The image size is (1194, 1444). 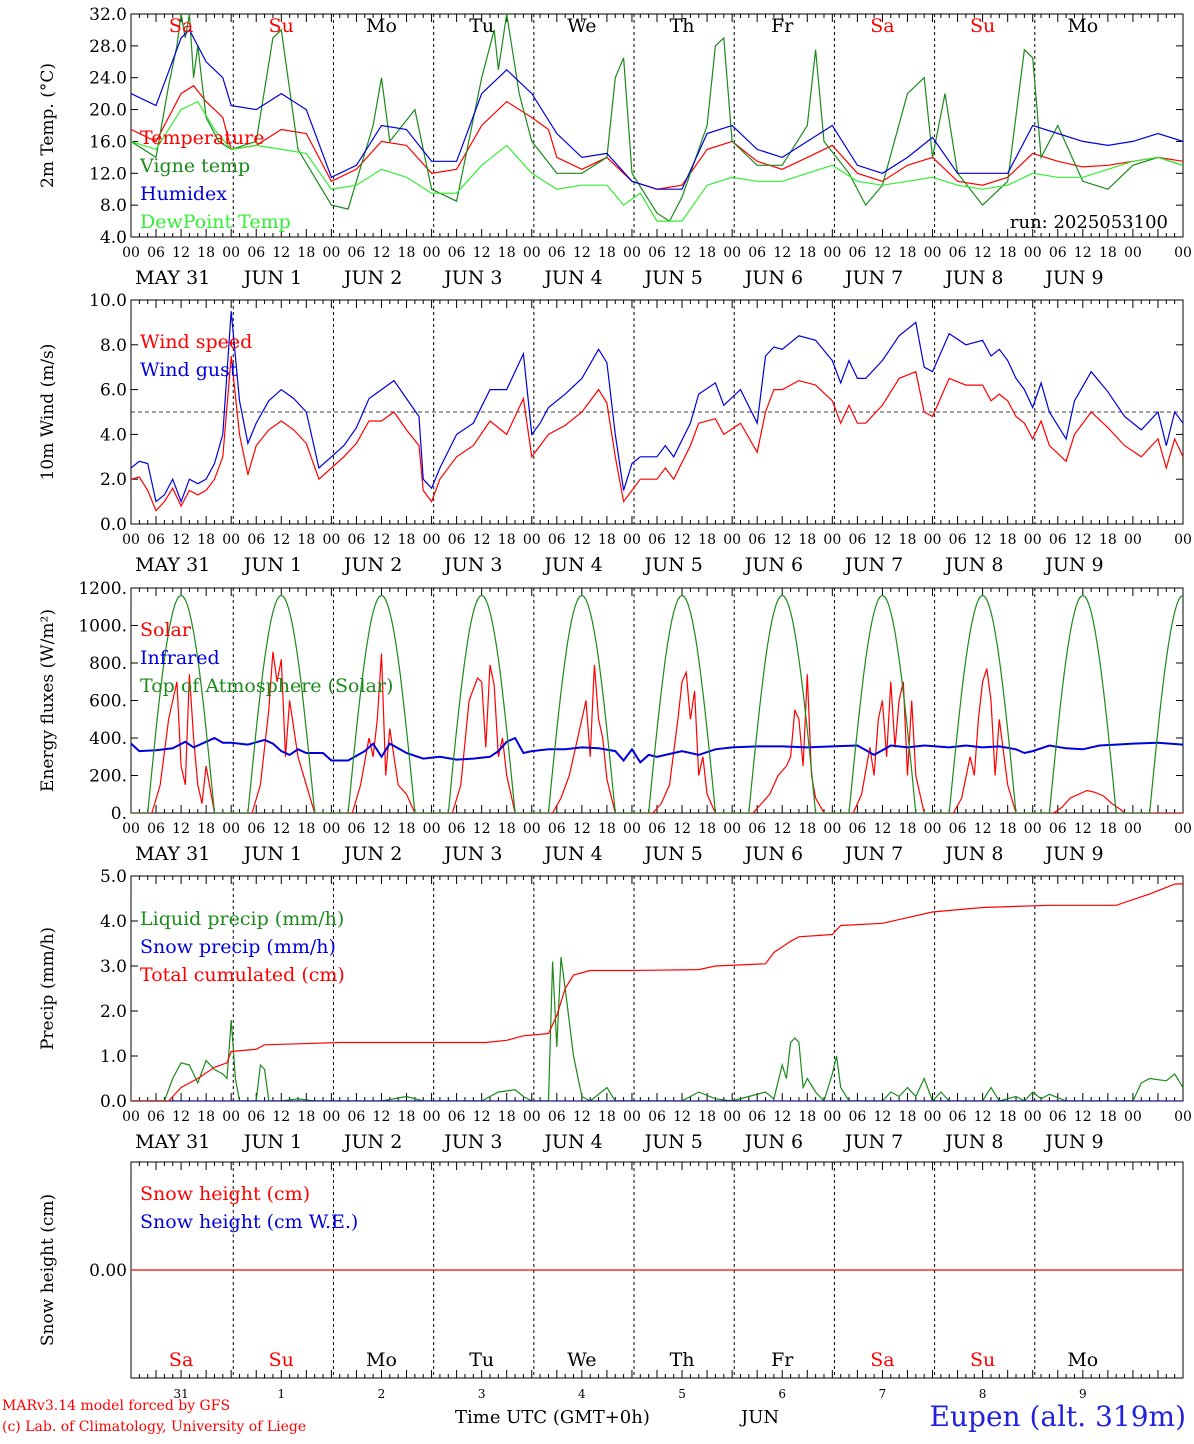 I want to click on y-tick-label: 24.0, so click(x=108, y=79).